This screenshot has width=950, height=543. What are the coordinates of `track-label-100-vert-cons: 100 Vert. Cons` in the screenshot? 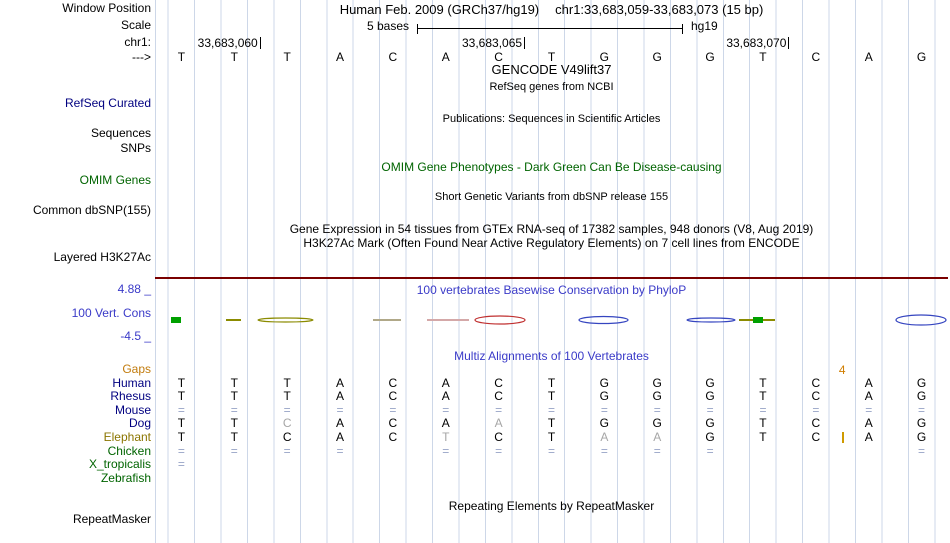 It's located at (111, 313).